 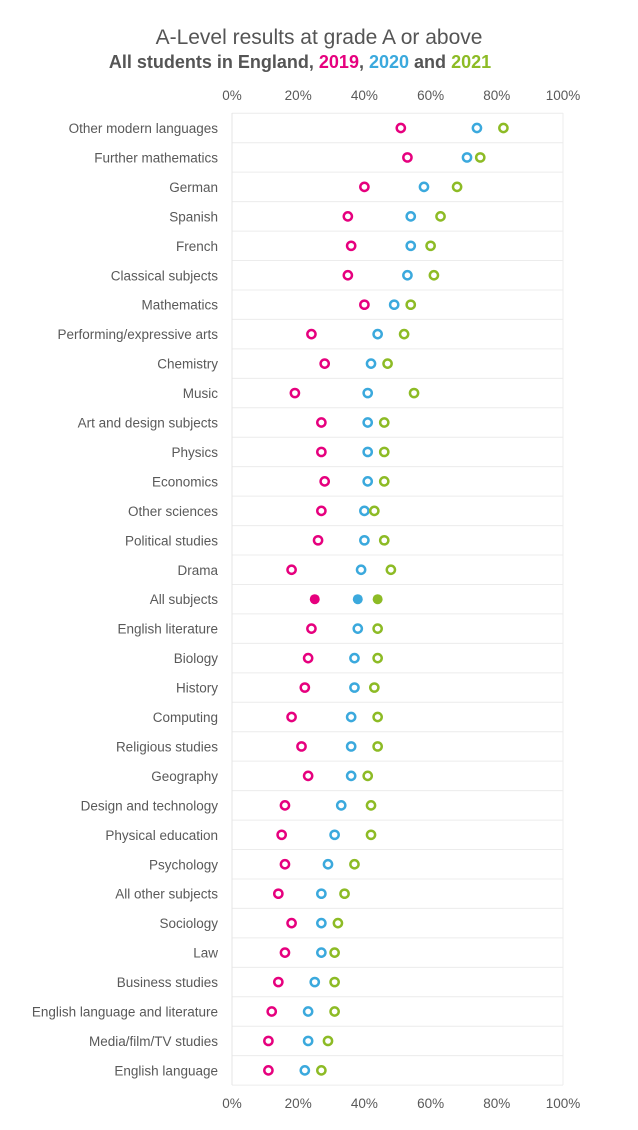 What do you see at coordinates (197, 246) in the screenshot?
I see `category-label: French` at bounding box center [197, 246].